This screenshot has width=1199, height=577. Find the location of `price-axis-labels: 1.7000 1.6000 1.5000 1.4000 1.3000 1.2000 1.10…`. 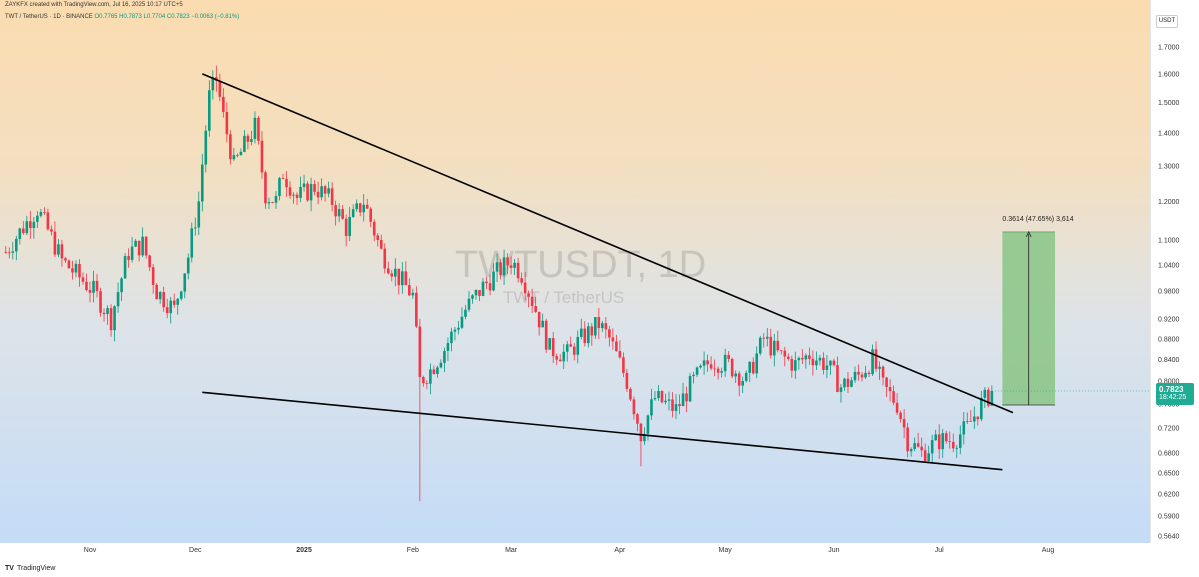

price-axis-labels: 1.7000 1.6000 1.5000 1.4000 1.3000 1.2000 1.10… is located at coordinates (1169, 293).